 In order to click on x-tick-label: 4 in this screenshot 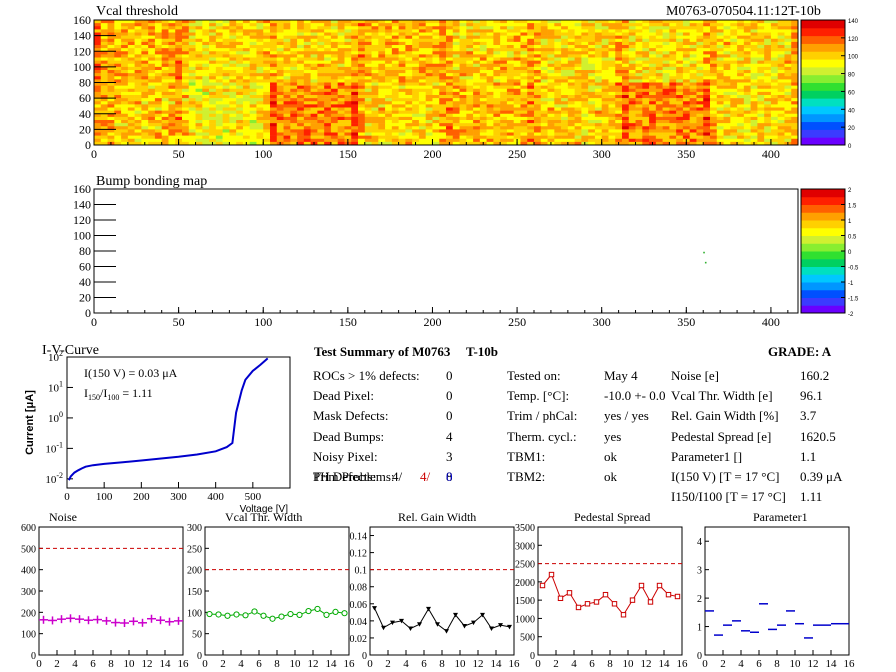, I will do `click(406, 664)`.